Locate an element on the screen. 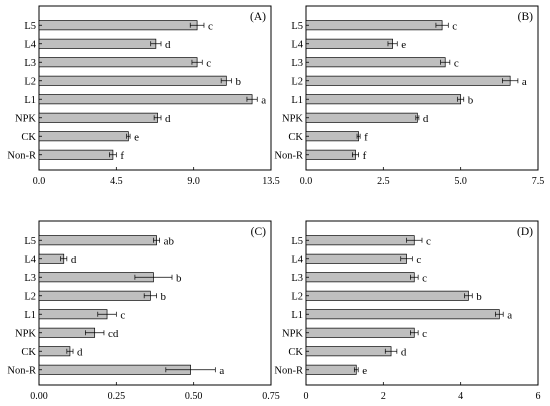 This screenshot has height=406, width=550. x-tick-label: 6 is located at coordinates (538, 396).